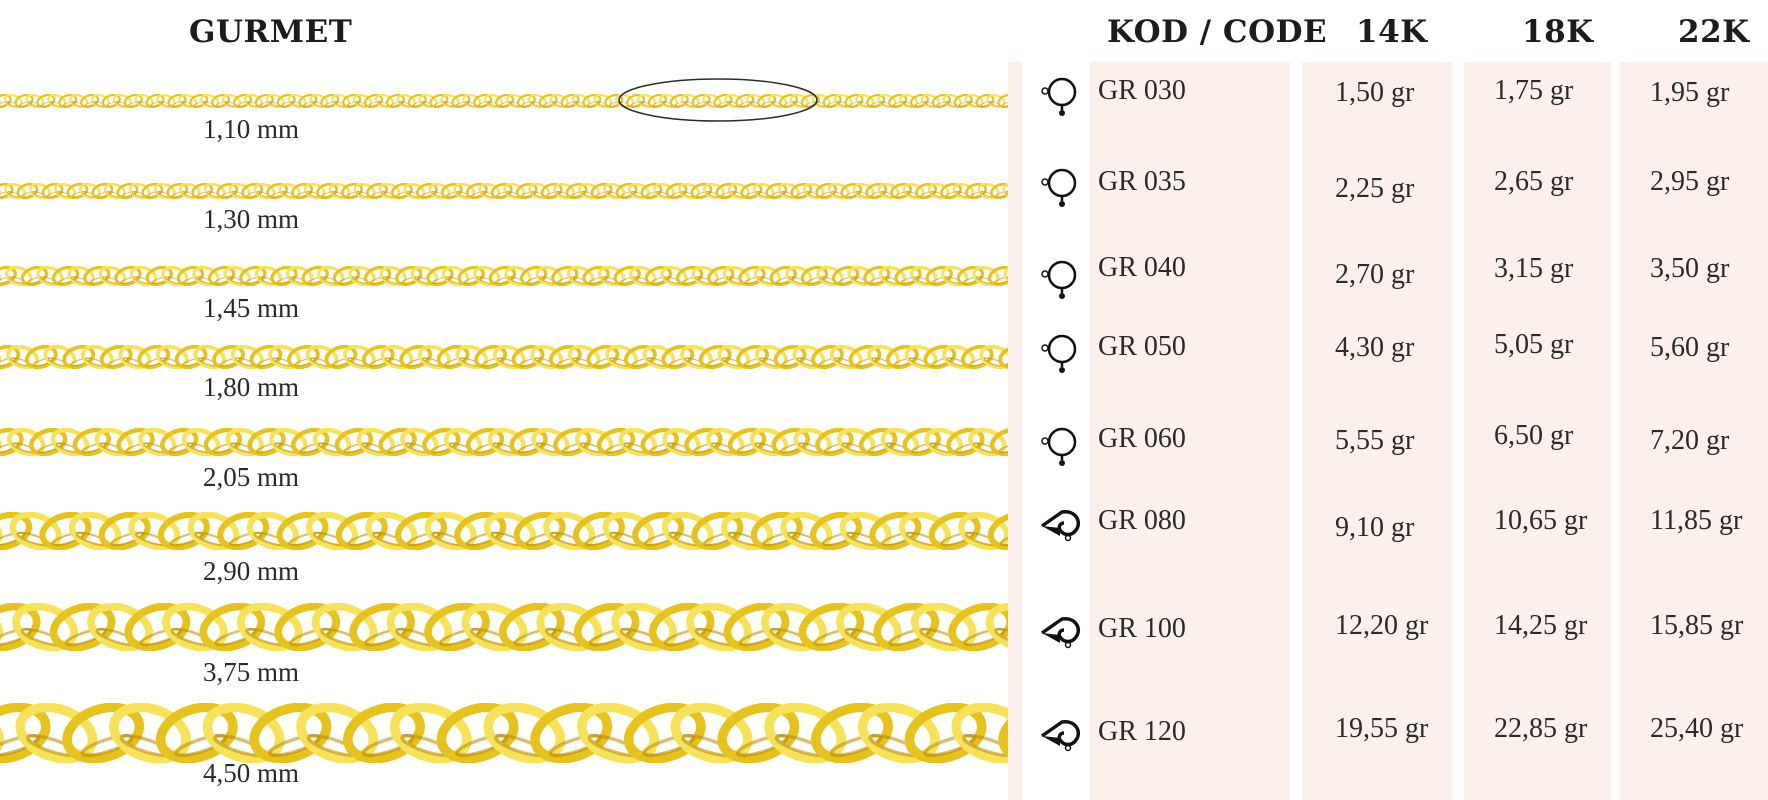 Image resolution: width=1768 pixels, height=800 pixels. What do you see at coordinates (1142, 731) in the screenshot?
I see `product-code: GR 120` at bounding box center [1142, 731].